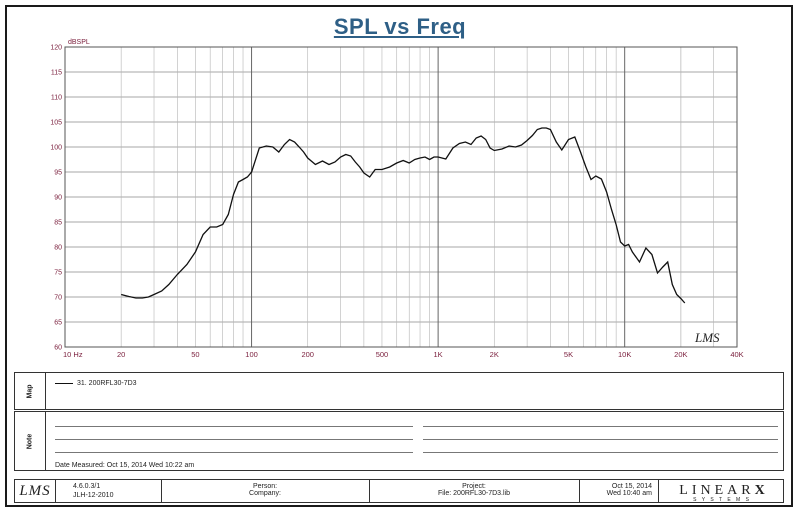 The height and width of the screenshot is (515, 800). What do you see at coordinates (121, 354) in the screenshot?
I see `x-tick-label: 20` at bounding box center [121, 354].